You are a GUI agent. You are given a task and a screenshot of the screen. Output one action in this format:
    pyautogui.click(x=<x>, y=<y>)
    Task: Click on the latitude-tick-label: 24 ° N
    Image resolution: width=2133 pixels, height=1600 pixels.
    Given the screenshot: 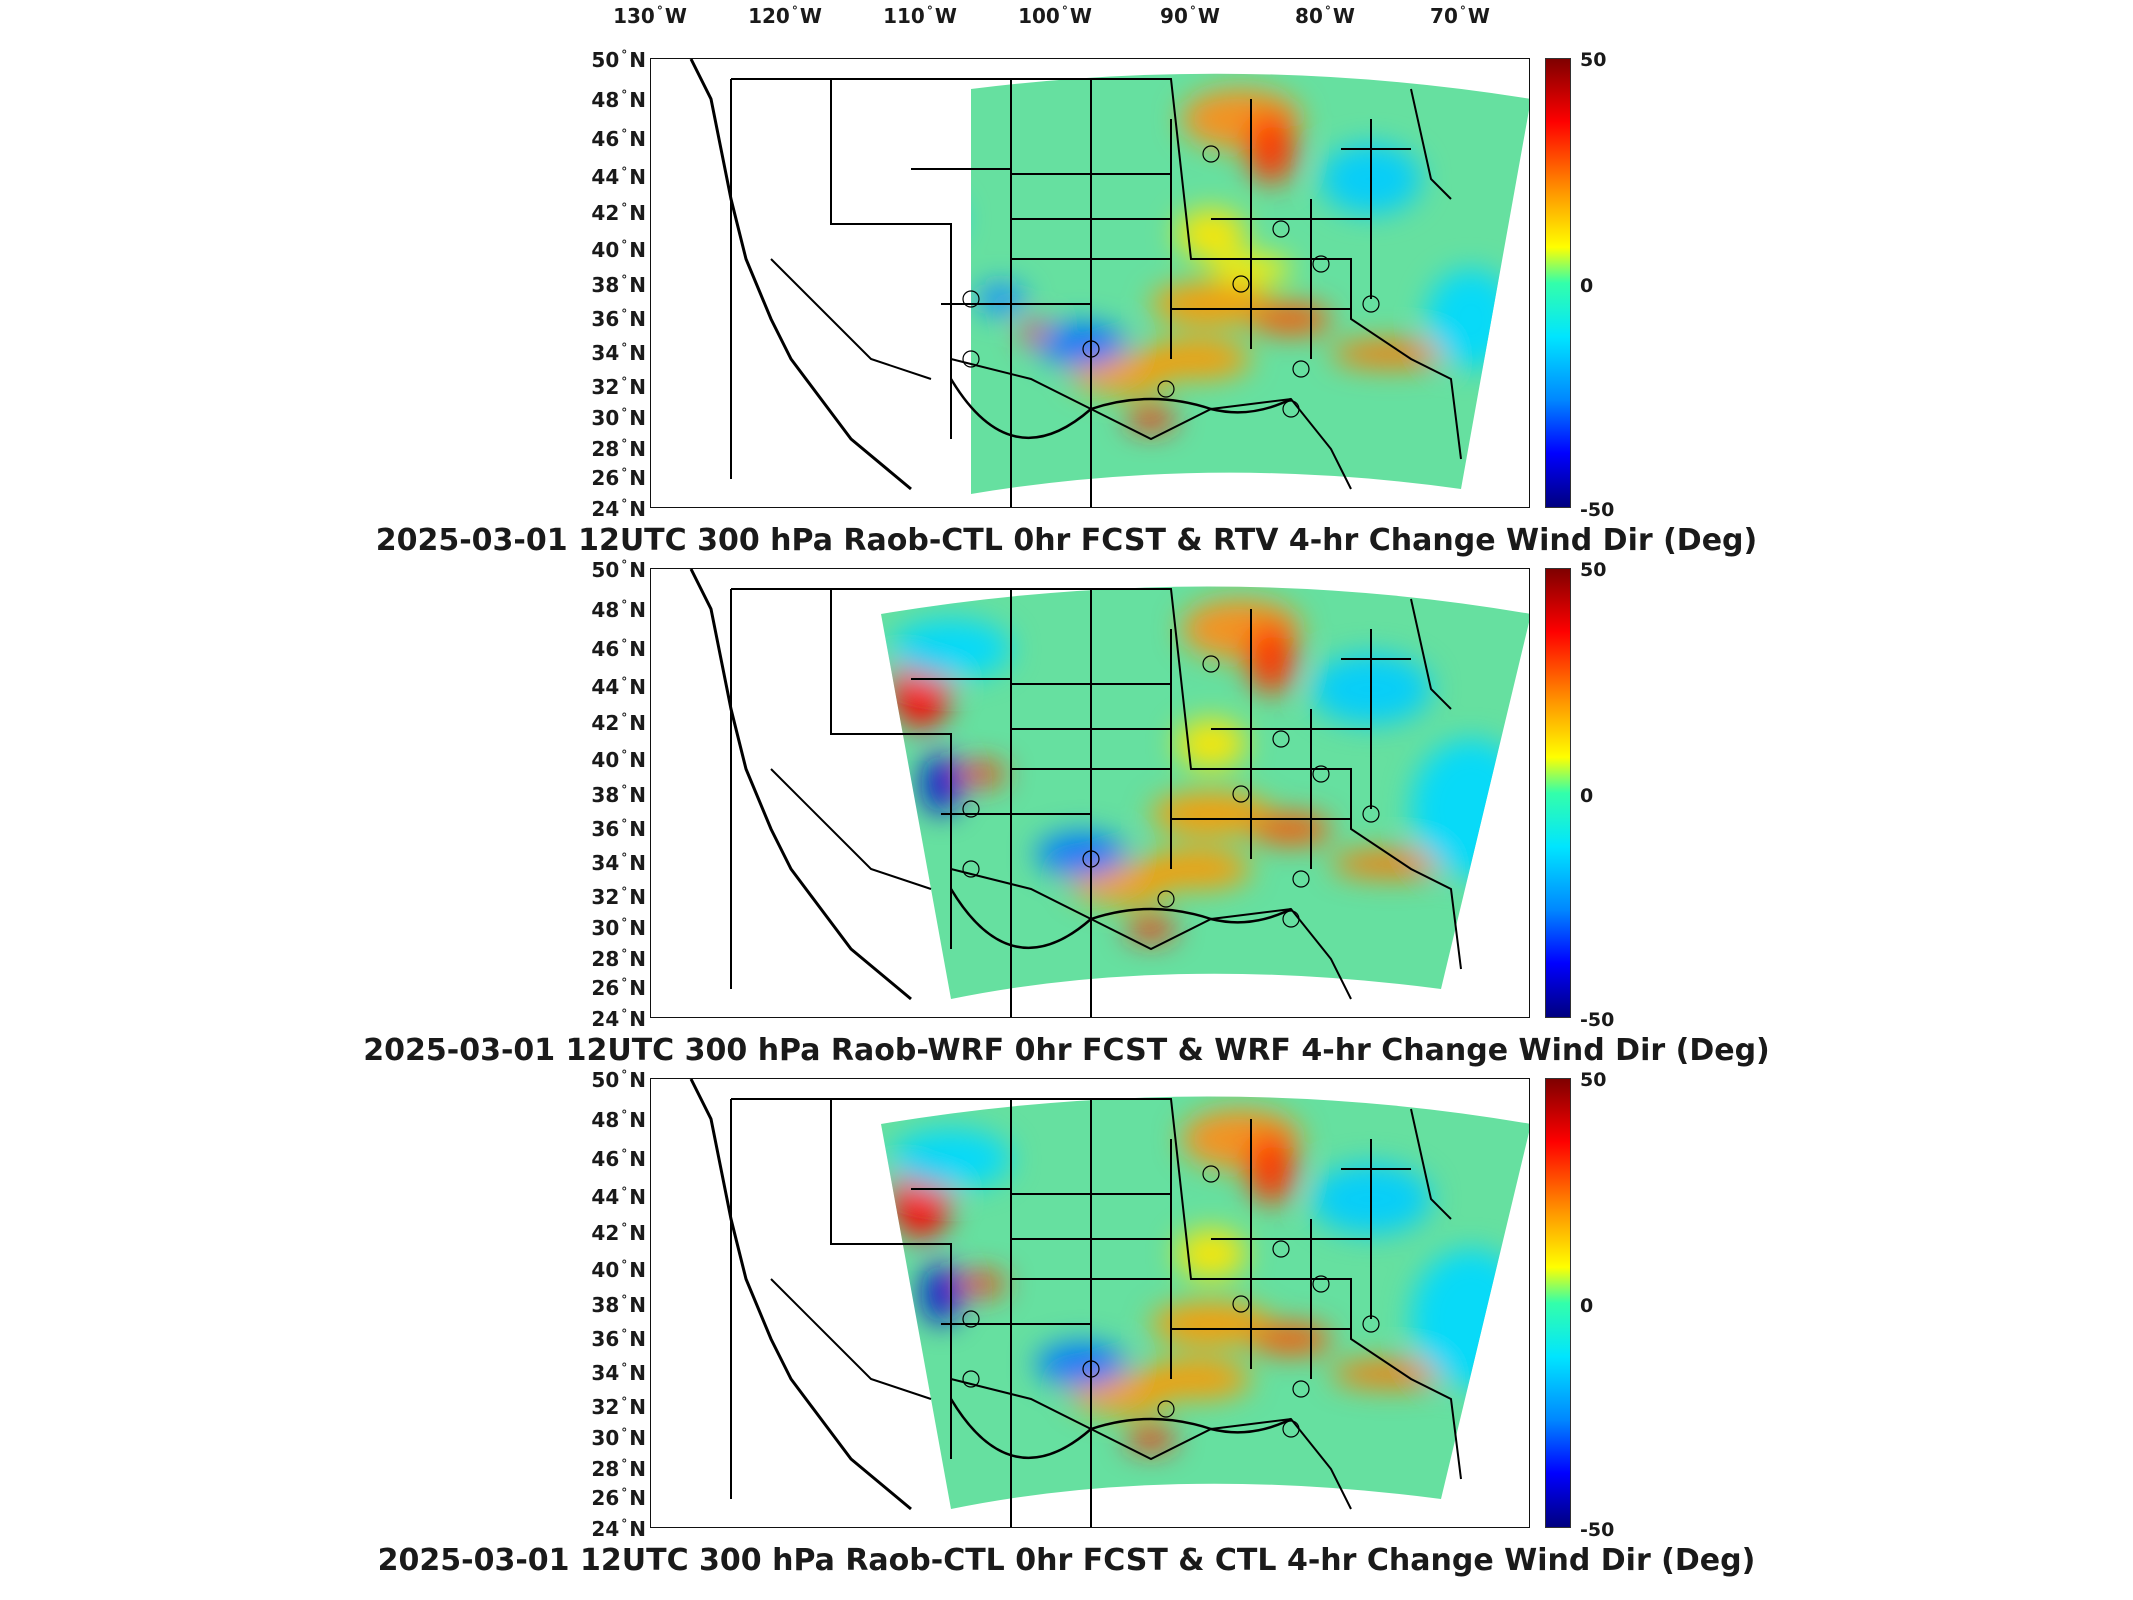 What is the action you would take?
    pyautogui.click(x=618, y=509)
    